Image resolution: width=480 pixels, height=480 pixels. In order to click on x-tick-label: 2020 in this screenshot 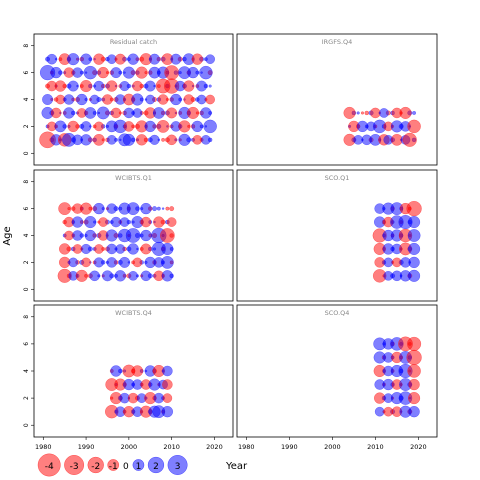, I will do `click(418, 447)`.